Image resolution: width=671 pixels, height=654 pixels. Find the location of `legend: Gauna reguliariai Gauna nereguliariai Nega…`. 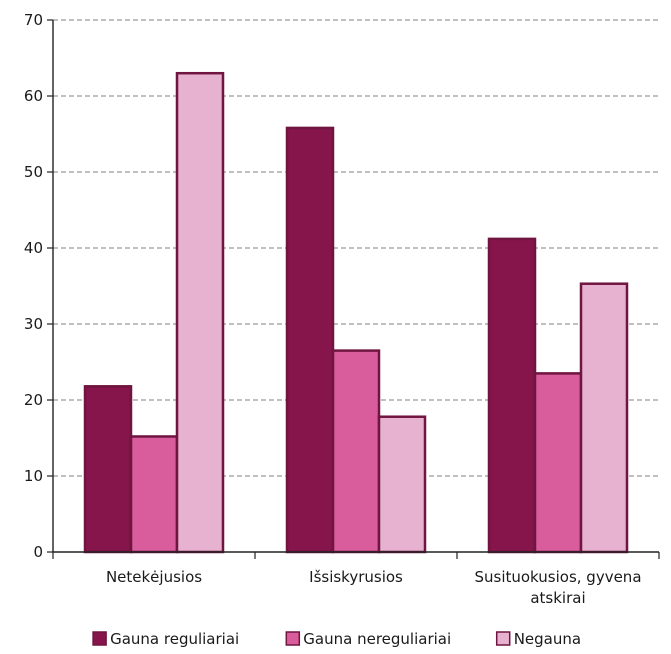

legend: Gauna reguliariai Gauna nereguliariai Nega… is located at coordinates (336, 639).